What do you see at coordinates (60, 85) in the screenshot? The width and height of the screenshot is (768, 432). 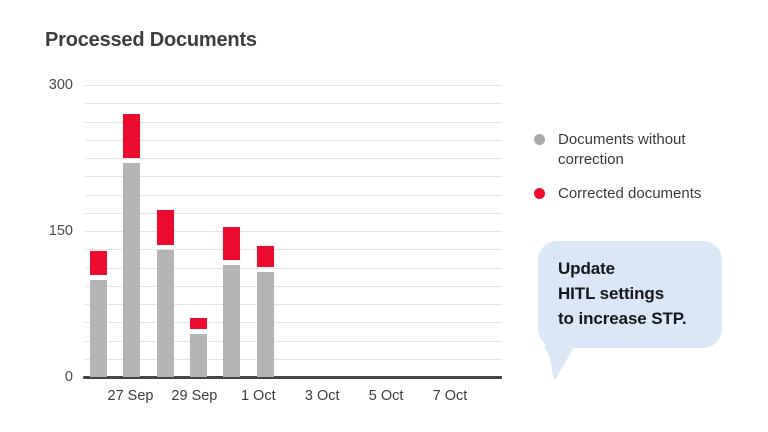 I see `y-tick-label: 300` at bounding box center [60, 85].